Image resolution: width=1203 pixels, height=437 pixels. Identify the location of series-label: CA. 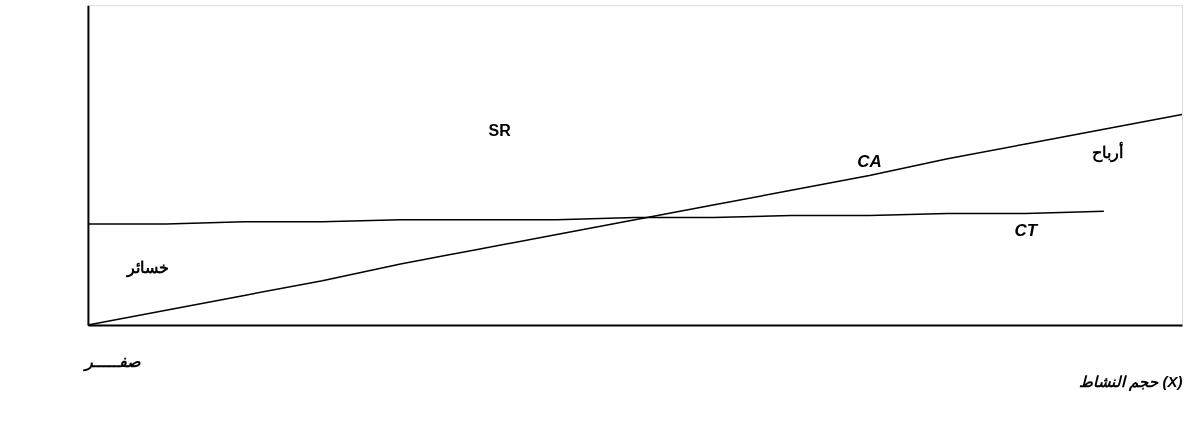
(869, 161).